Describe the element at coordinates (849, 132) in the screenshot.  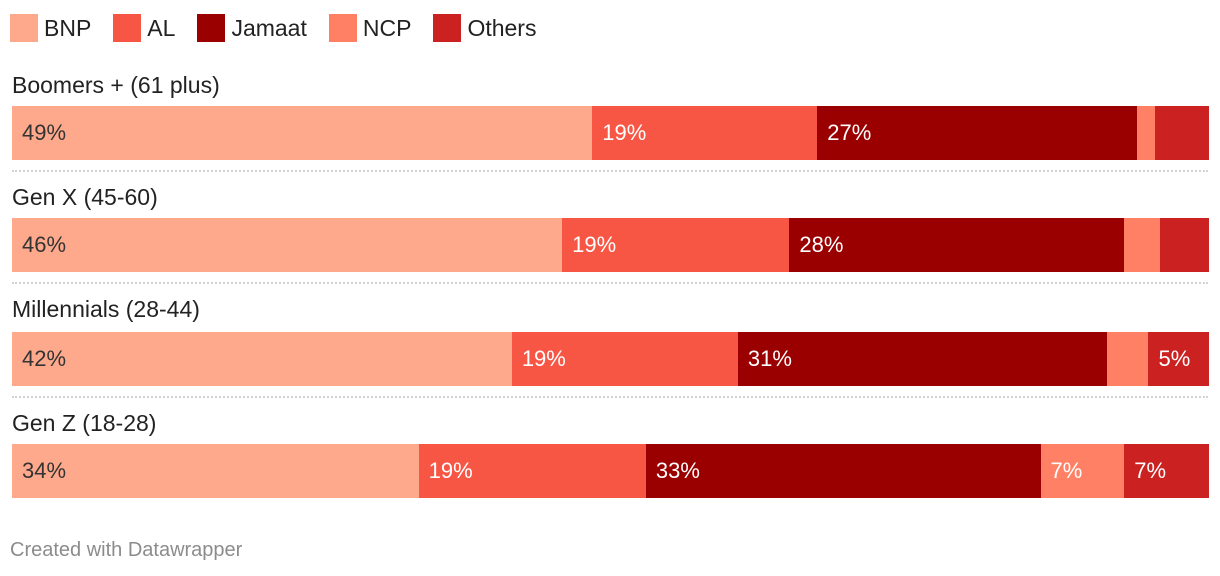
I see `data-label-jamaat: 27%` at that location.